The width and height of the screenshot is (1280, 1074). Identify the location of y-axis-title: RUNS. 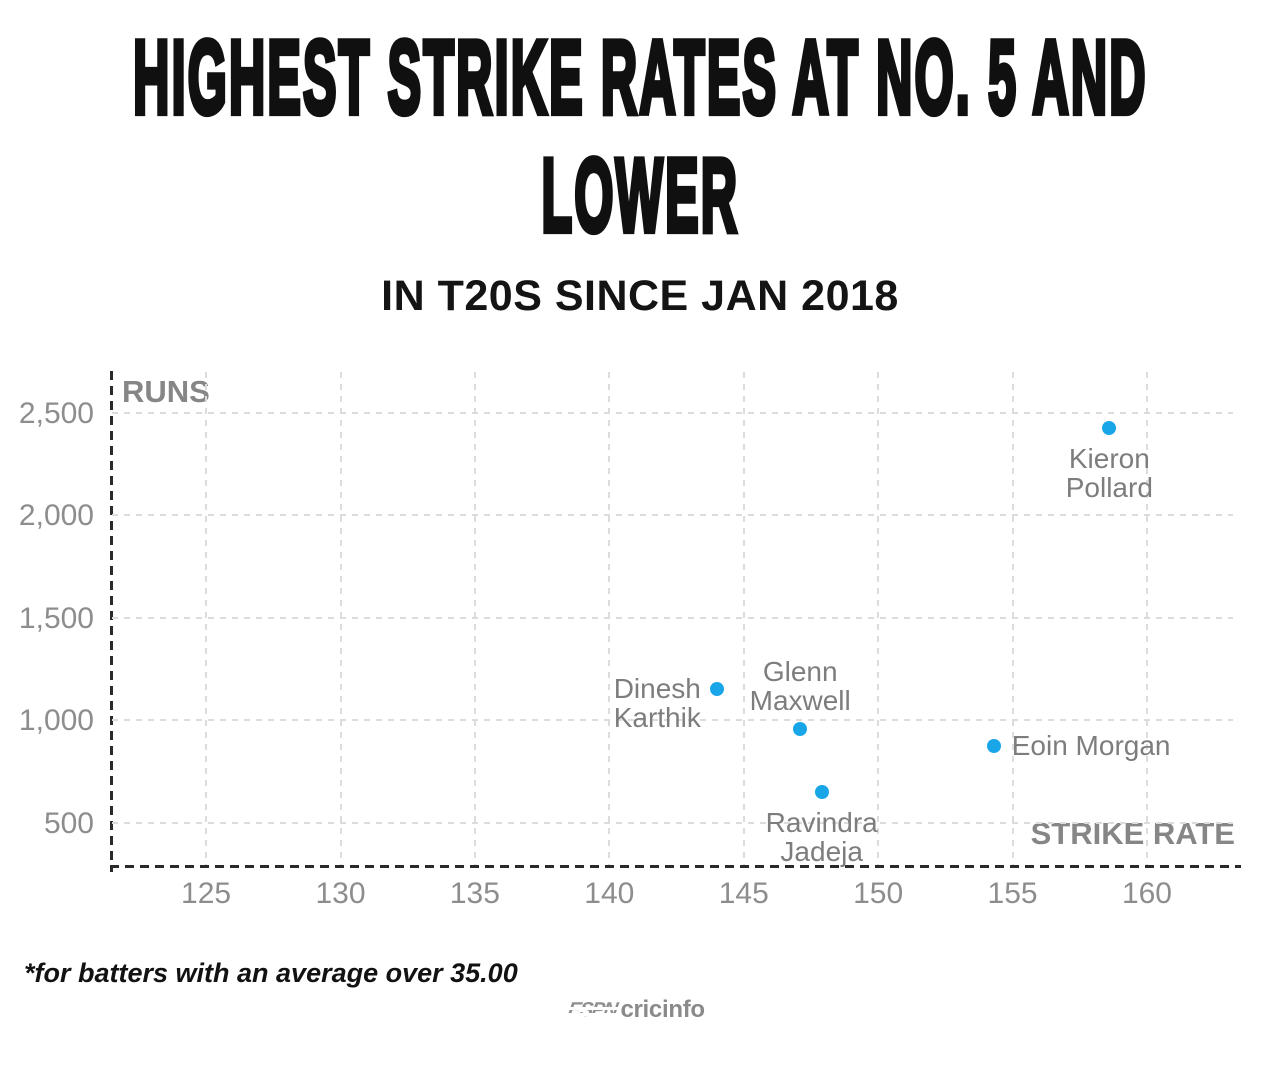
(166, 391).